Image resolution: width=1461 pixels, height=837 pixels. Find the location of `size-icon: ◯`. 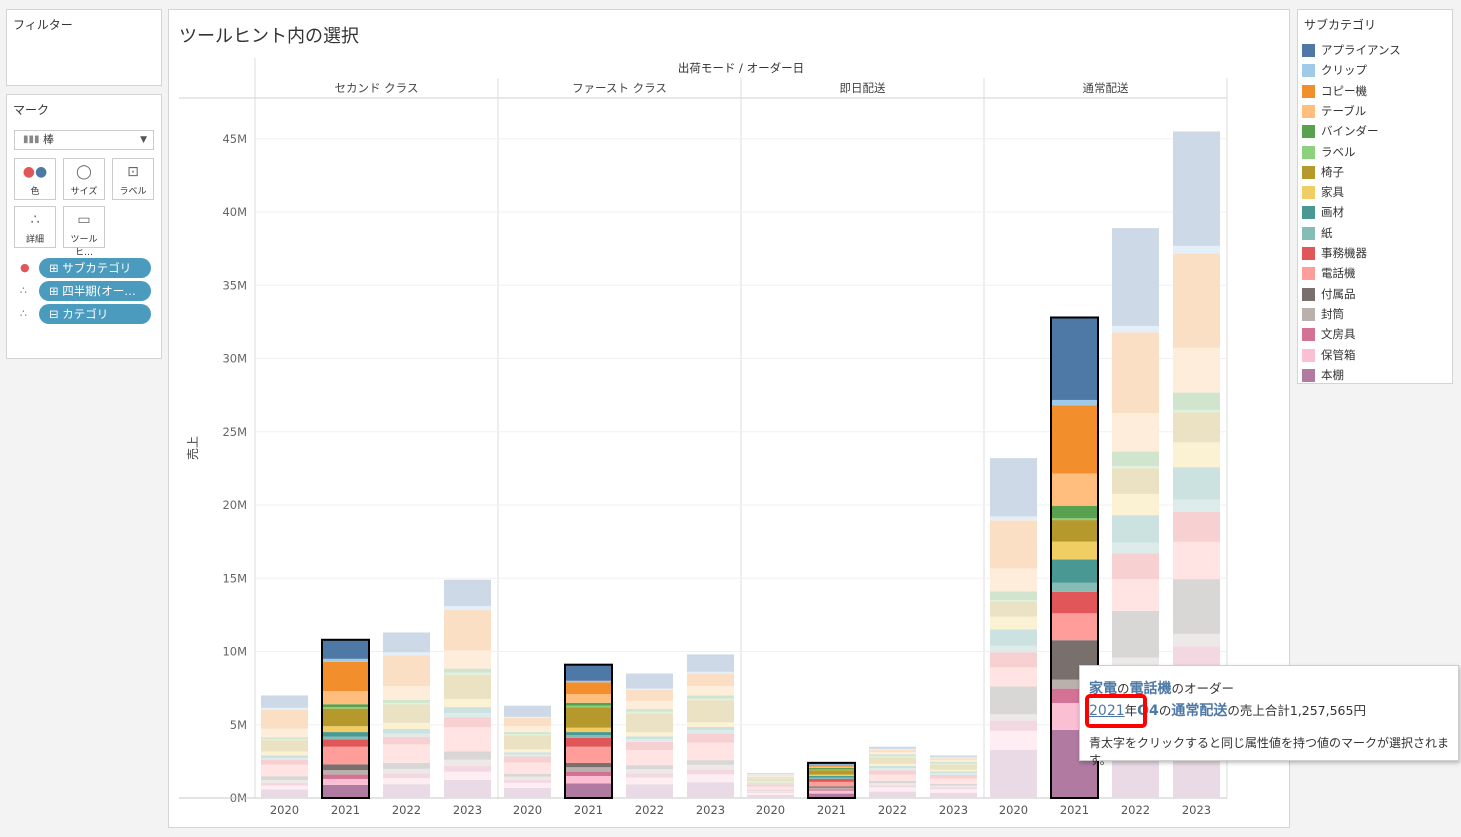

size-icon: ◯ is located at coordinates (84, 172).